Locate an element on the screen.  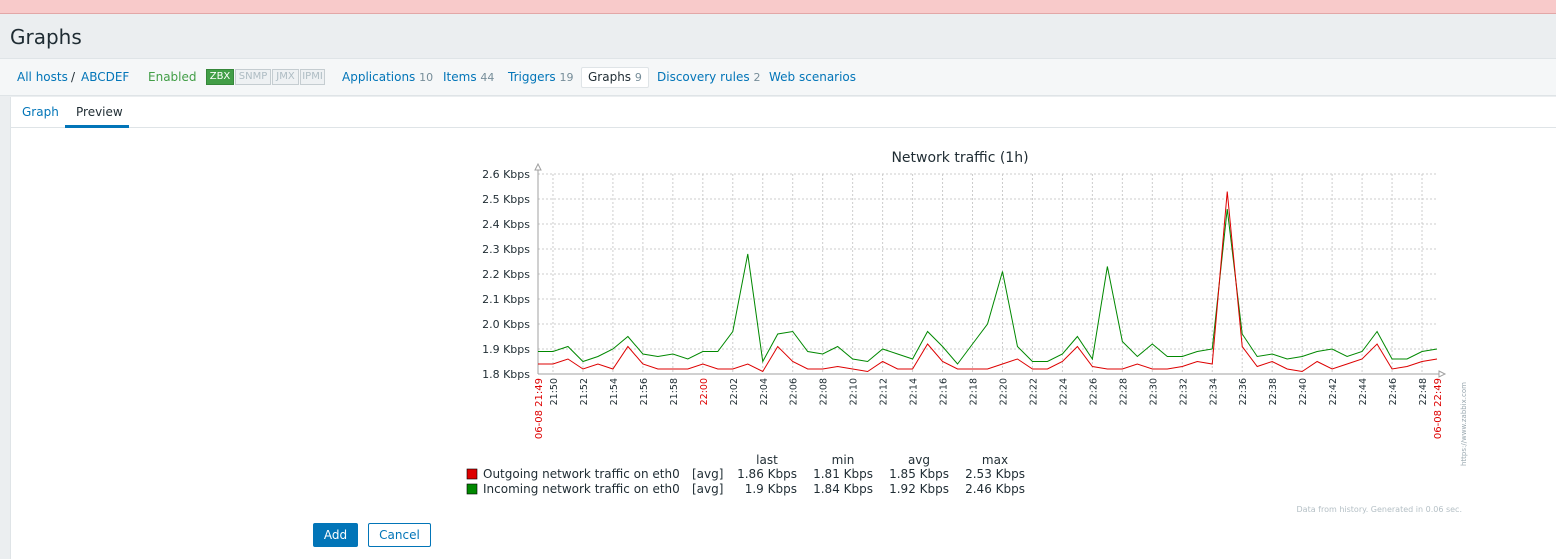
x-axis-arrow is located at coordinates (1442, 374).